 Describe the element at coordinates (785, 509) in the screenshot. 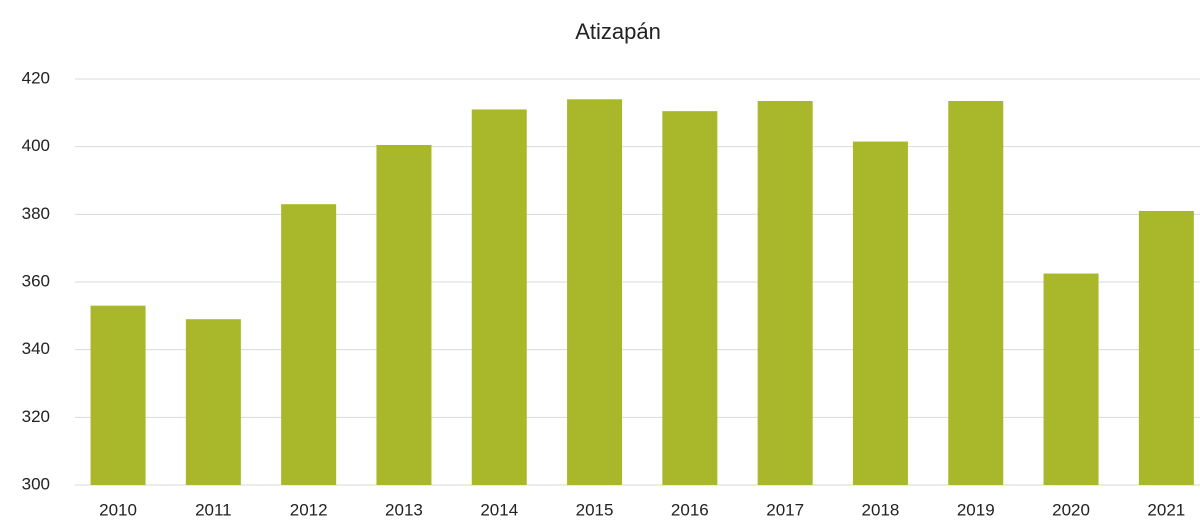

I see `x-tick-label: 2017` at that location.